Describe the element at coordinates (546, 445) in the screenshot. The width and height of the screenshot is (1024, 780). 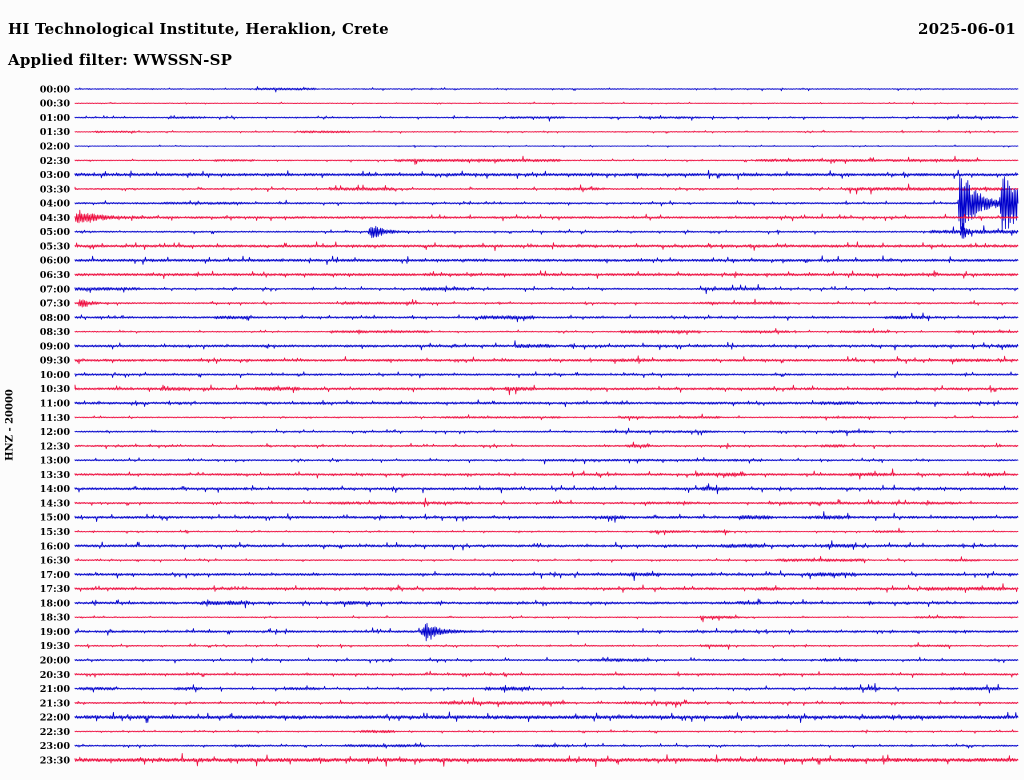
I see `trace-row-12:30` at that location.